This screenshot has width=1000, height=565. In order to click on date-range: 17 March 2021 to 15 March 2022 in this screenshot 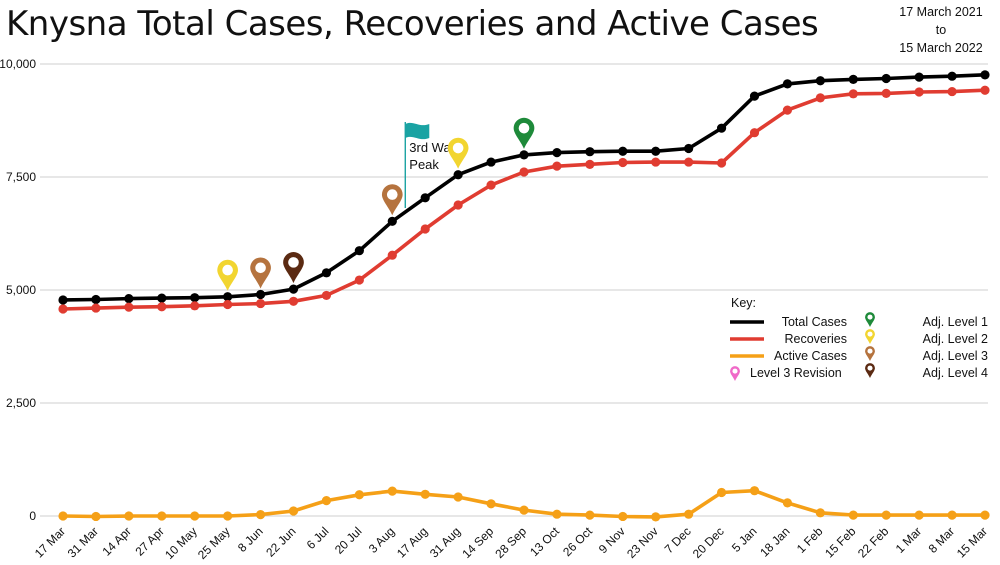, I will do `click(941, 30)`.